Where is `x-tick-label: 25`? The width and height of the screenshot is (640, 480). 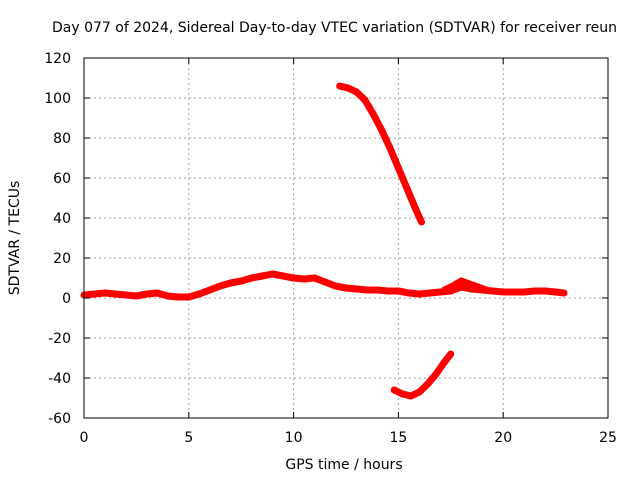
x-tick-label: 25 is located at coordinates (608, 438).